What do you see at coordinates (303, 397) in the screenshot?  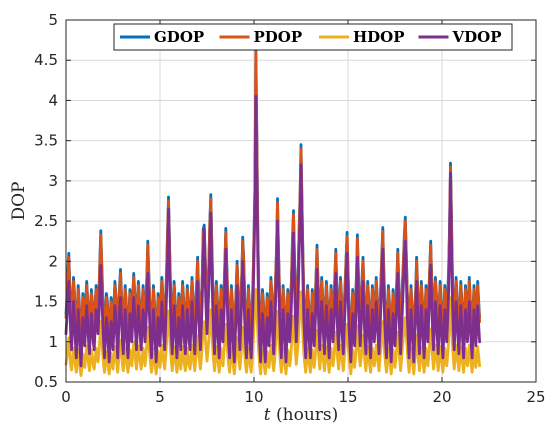 I see `x-tick-labels: 0 5 10 15 20 25` at bounding box center [303, 397].